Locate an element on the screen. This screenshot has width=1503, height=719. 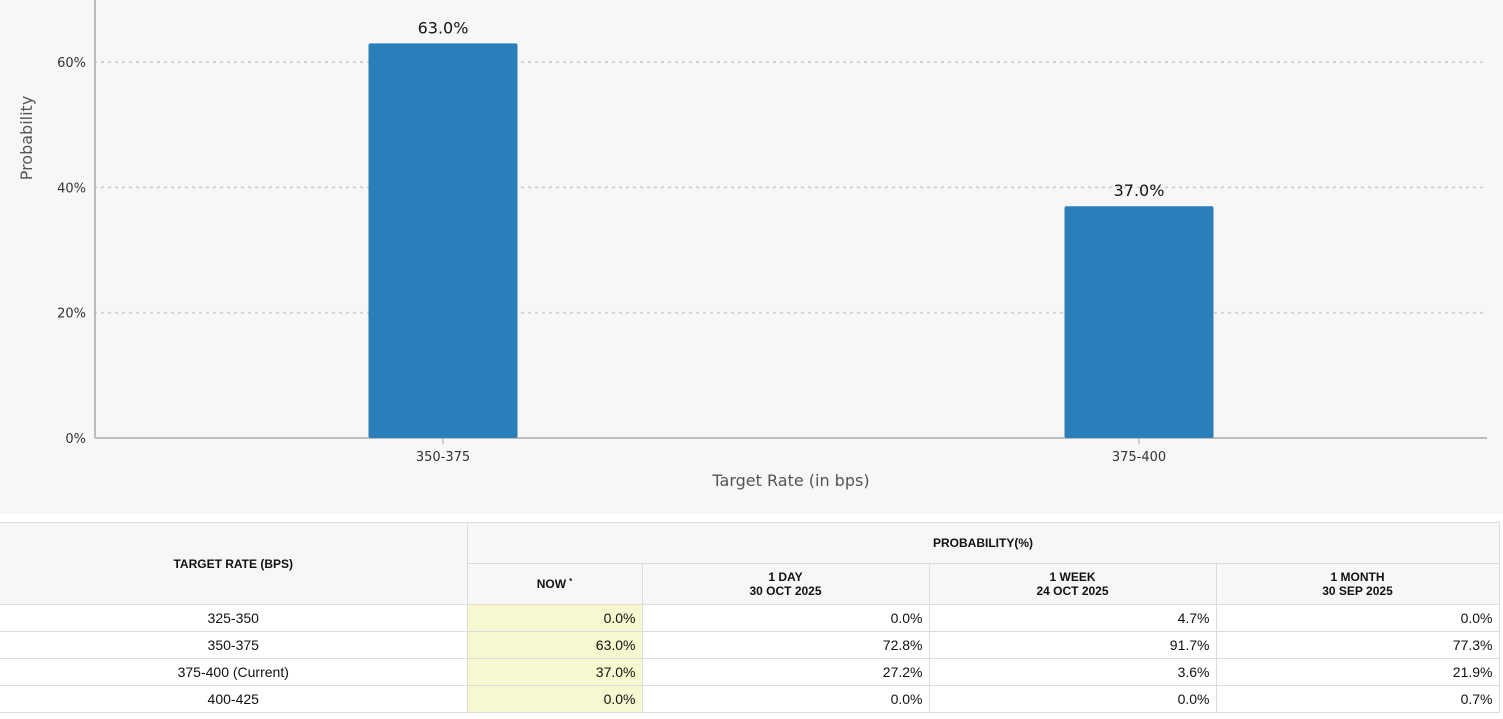
column-header-1: 1 DAY 30 OCT 2025 is located at coordinates (785, 584).